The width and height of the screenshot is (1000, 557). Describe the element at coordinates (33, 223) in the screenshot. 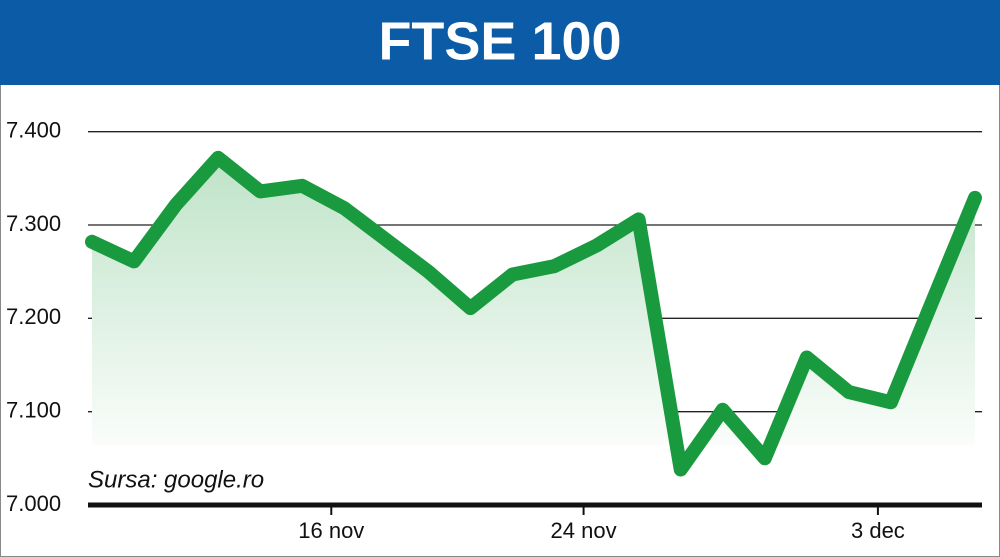

I see `y-tick-label: 7.300` at that location.